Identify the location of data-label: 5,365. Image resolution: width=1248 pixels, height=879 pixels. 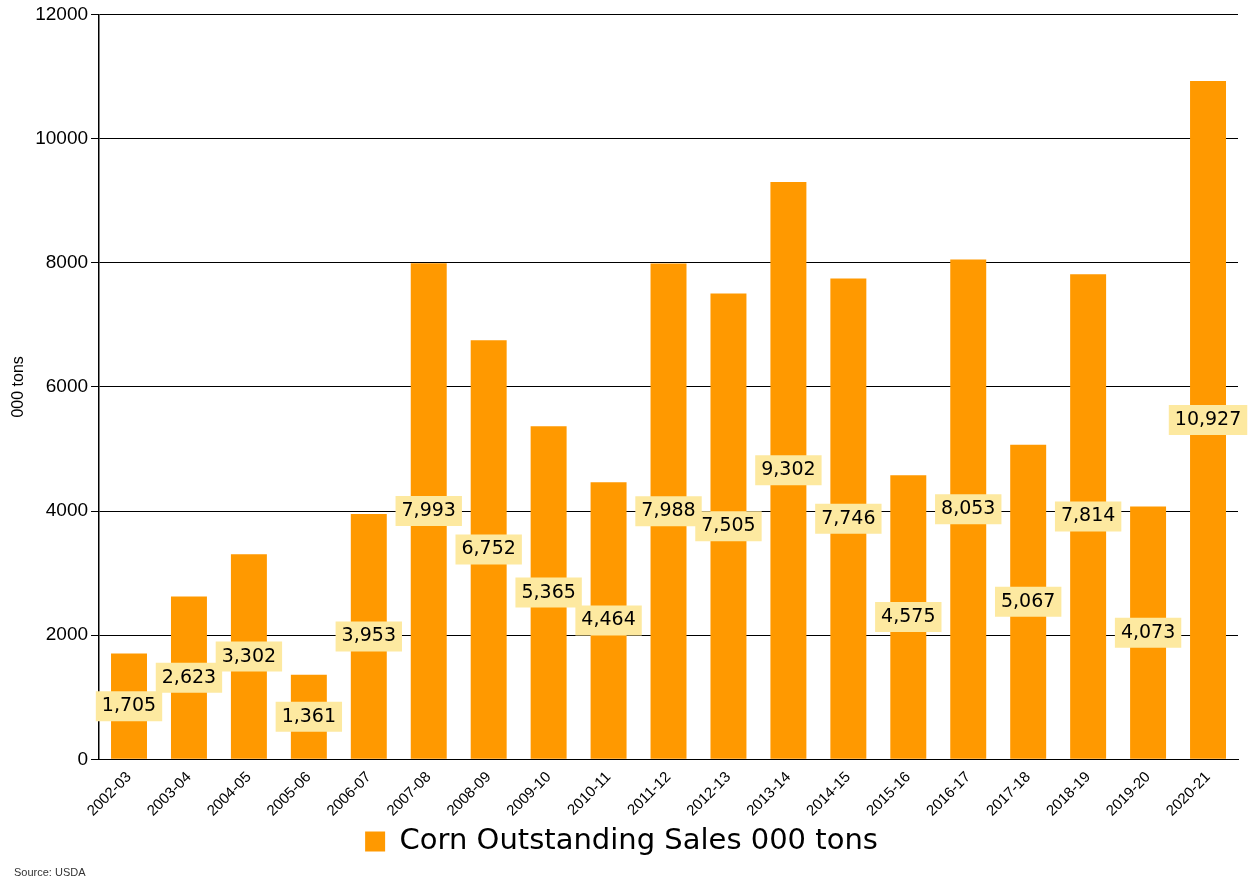
(548, 590).